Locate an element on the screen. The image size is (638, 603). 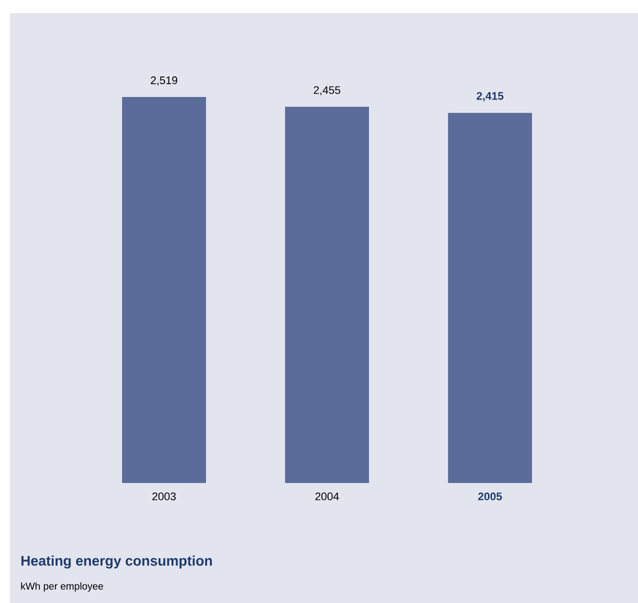
data-label: 2,455 is located at coordinates (327, 91).